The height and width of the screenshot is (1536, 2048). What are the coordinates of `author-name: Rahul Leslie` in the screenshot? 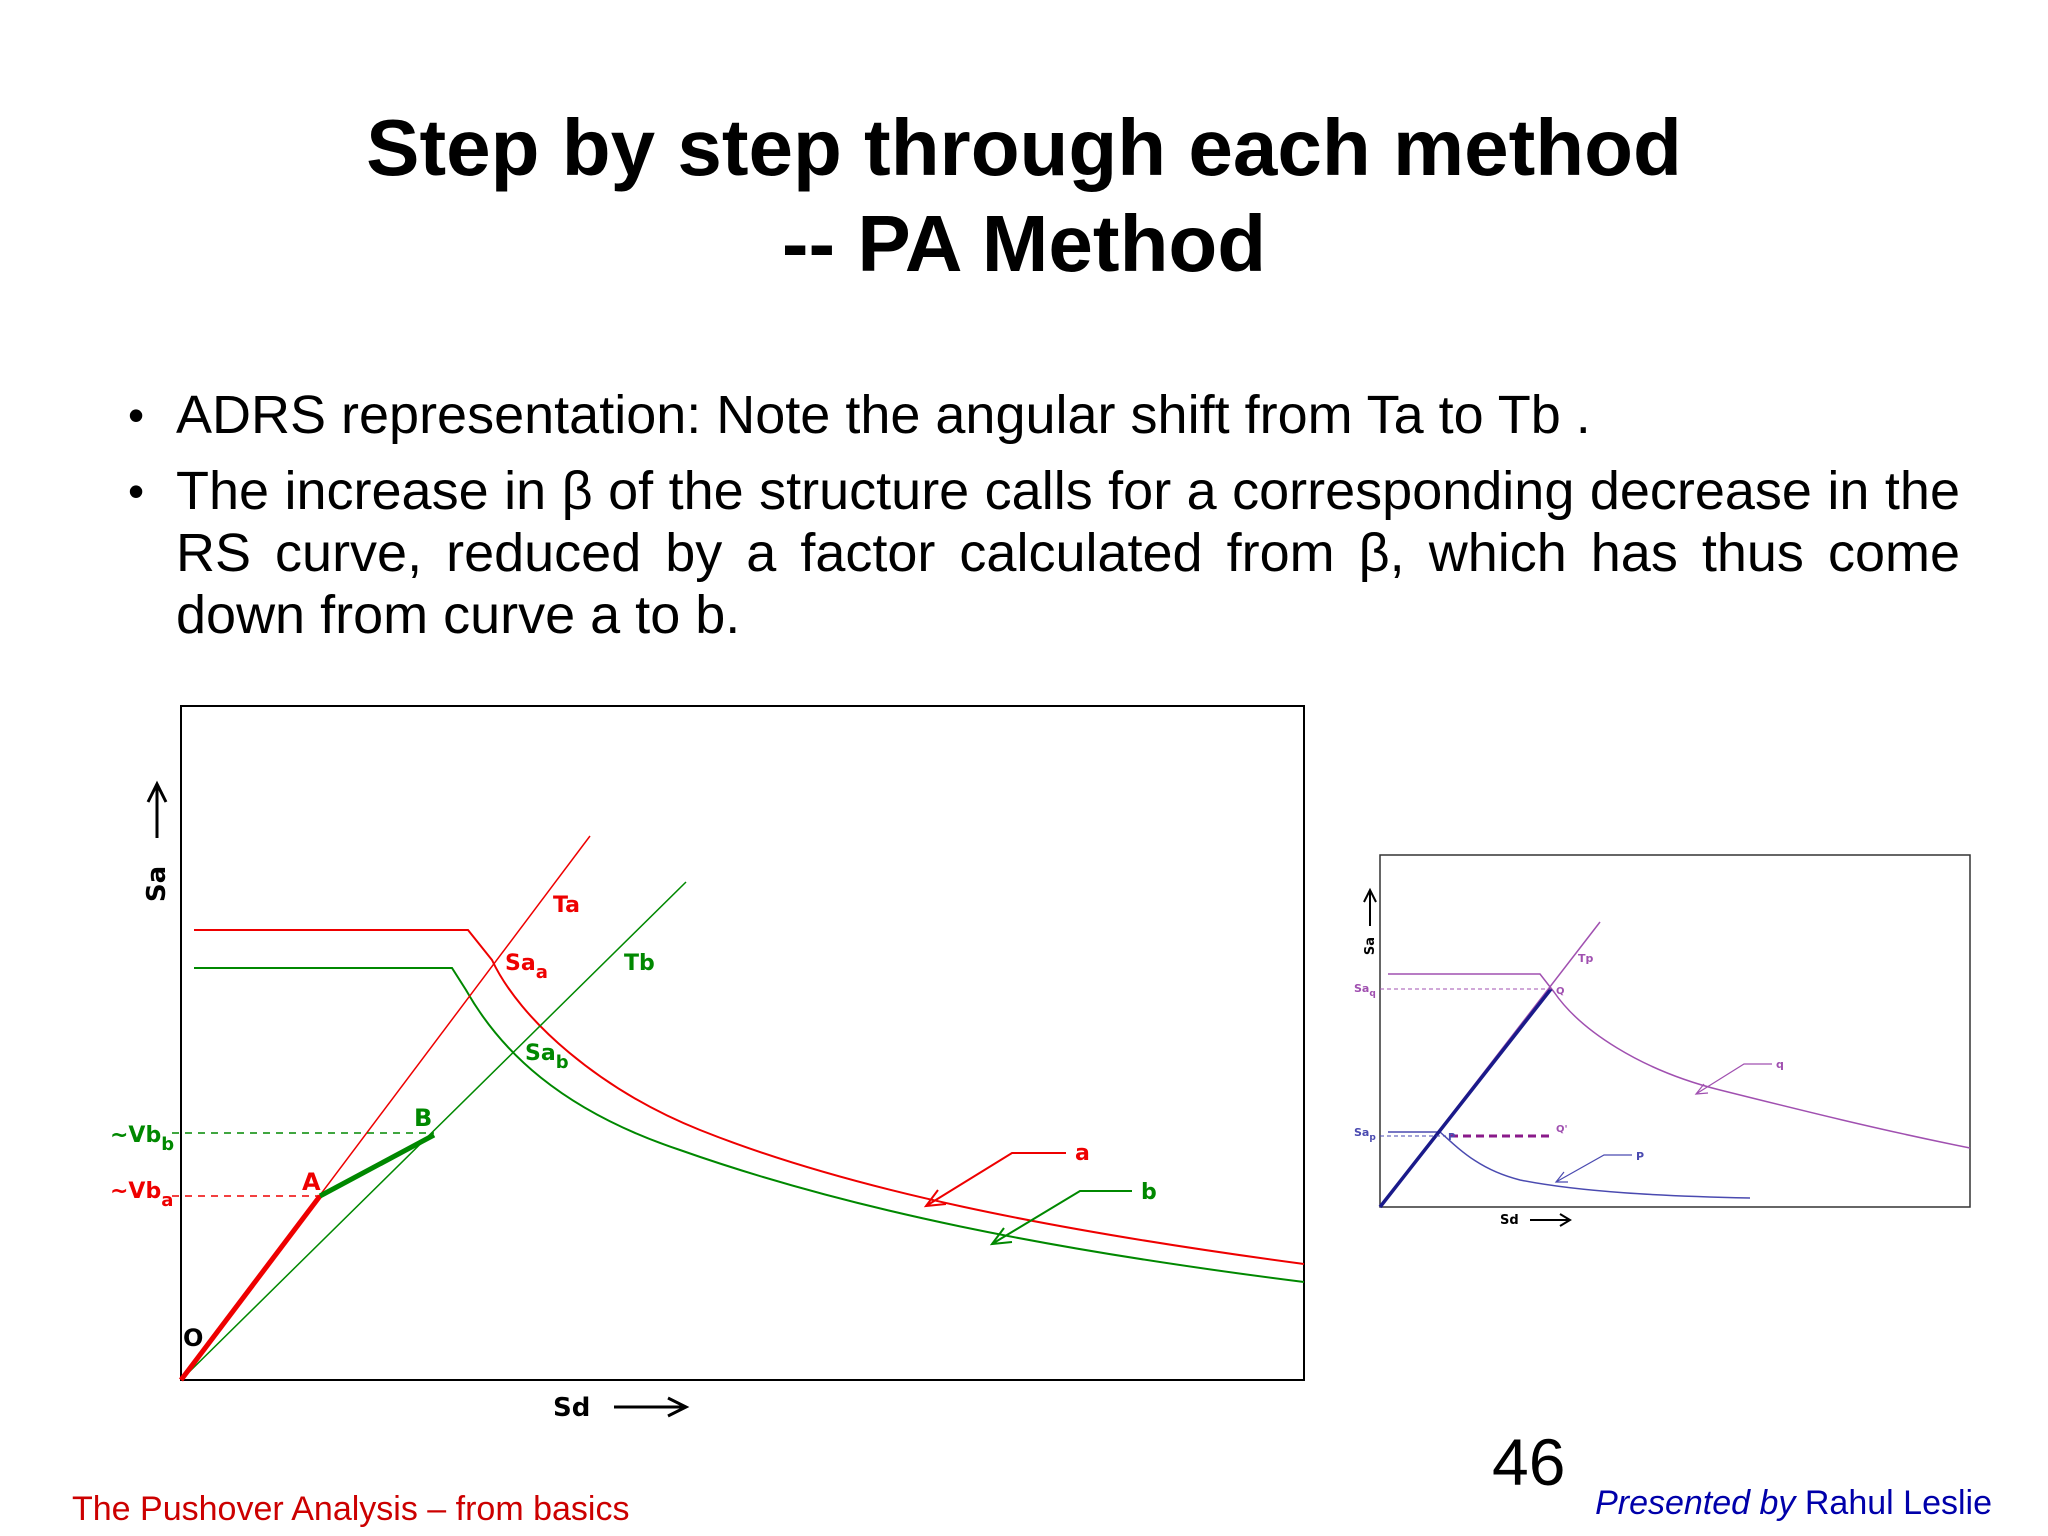 It's located at (1898, 1503).